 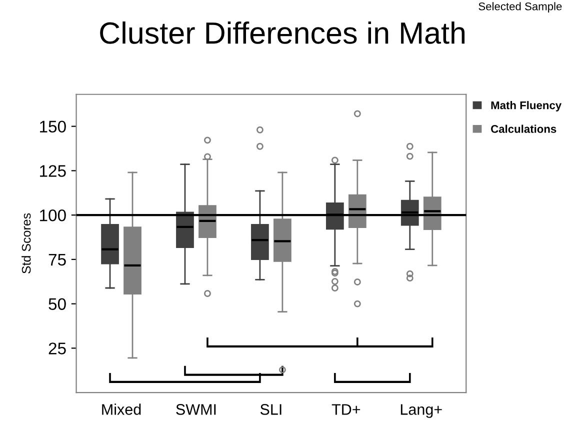 I want to click on y-tick-label: 100, so click(x=53, y=215).